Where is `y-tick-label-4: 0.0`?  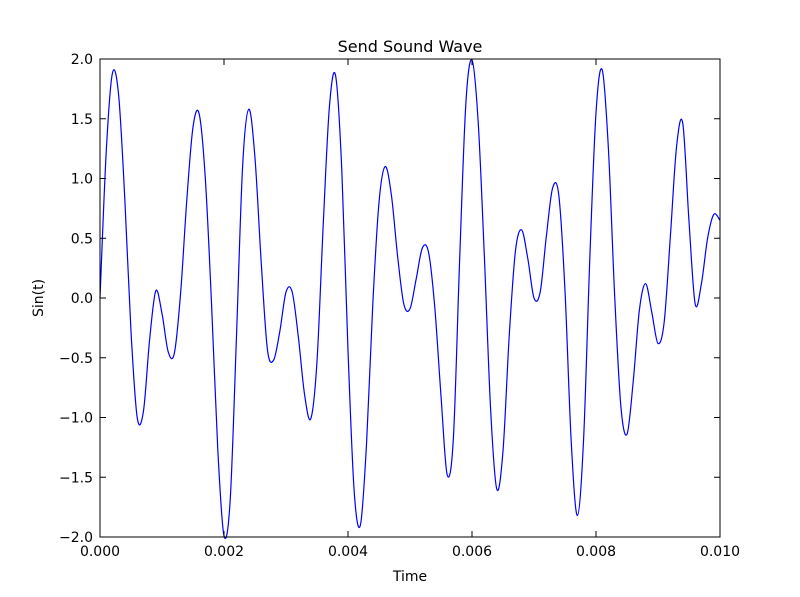 y-tick-label-4: 0.0 is located at coordinates (82, 299).